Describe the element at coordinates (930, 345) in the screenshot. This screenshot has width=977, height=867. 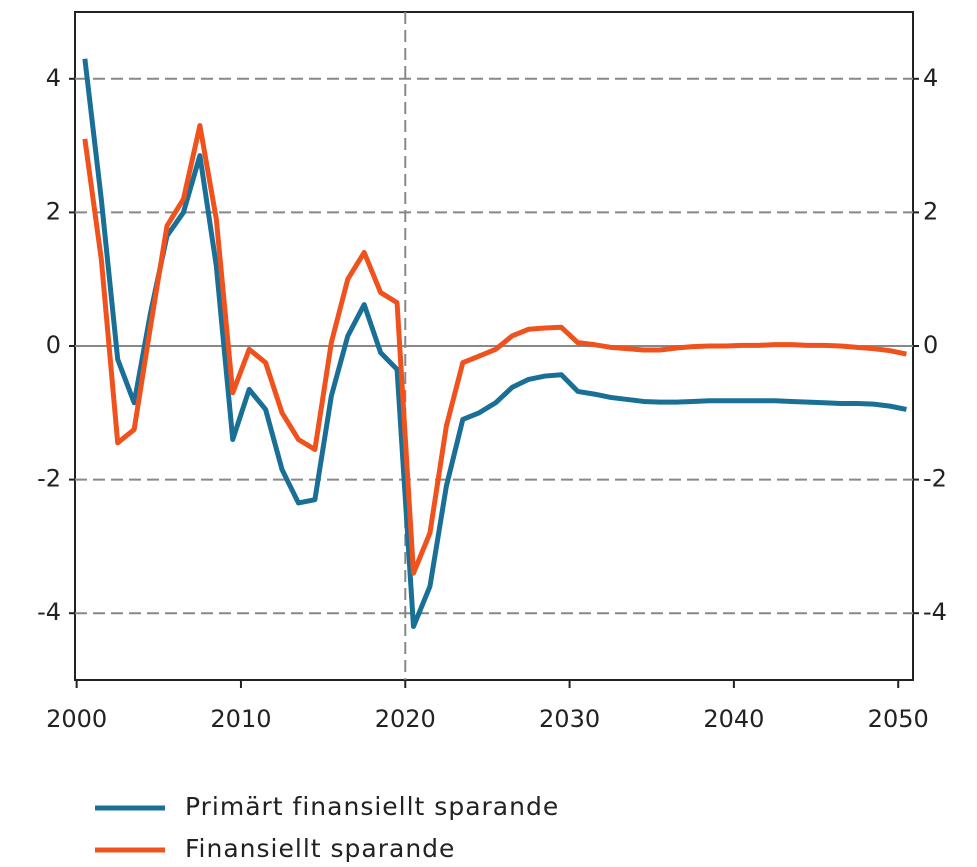
I see `y2-tick-label: 0` at that location.